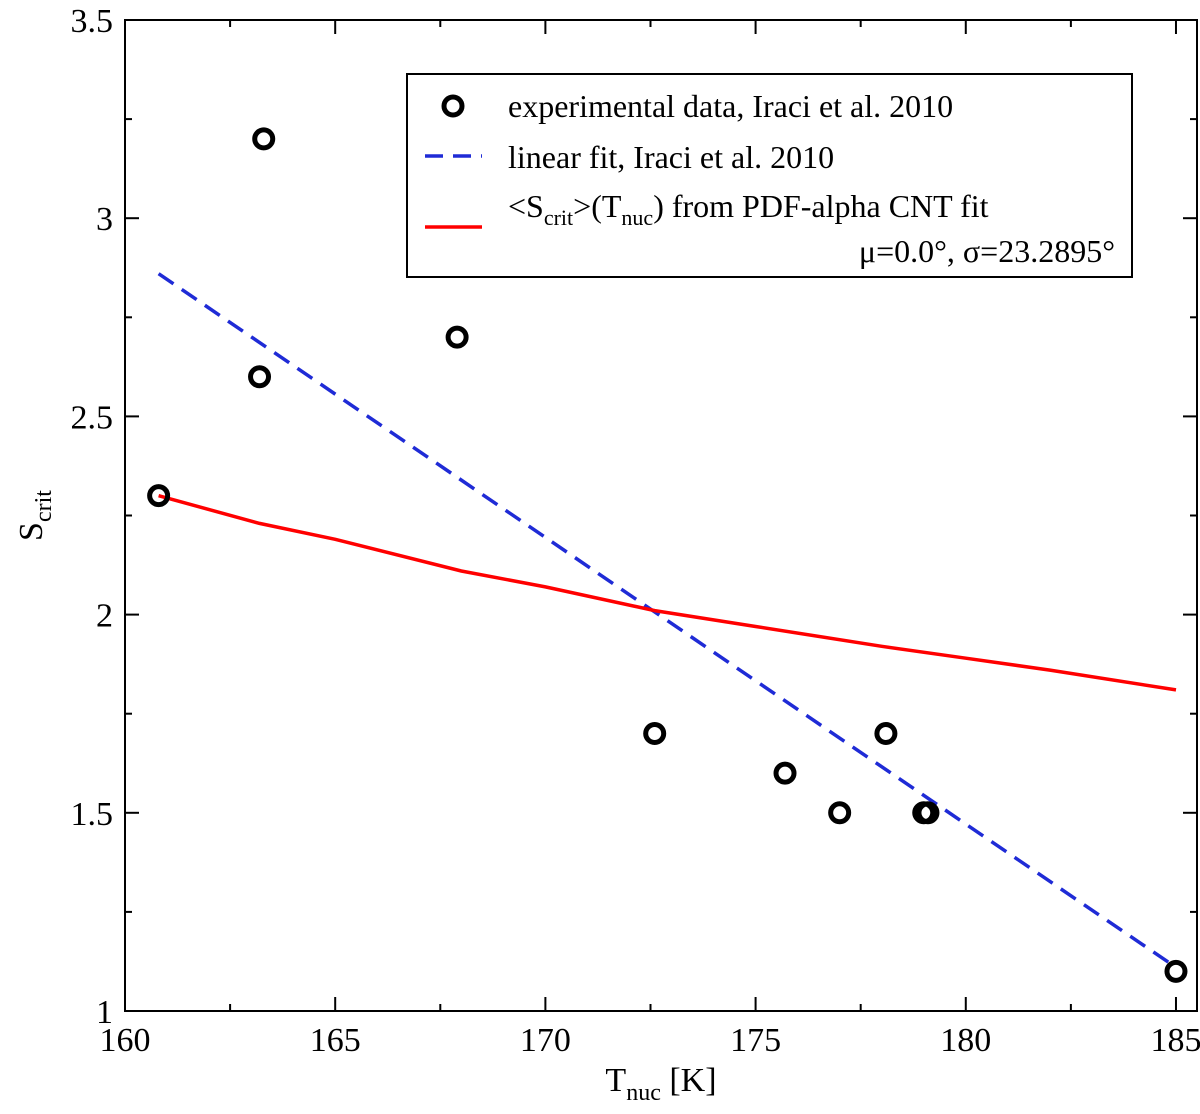 The image size is (1200, 1114). I want to click on legend-label-cnt-fit: <Scrit>(Tnuc) from PDF-alpha CNT fit, so click(748, 209).